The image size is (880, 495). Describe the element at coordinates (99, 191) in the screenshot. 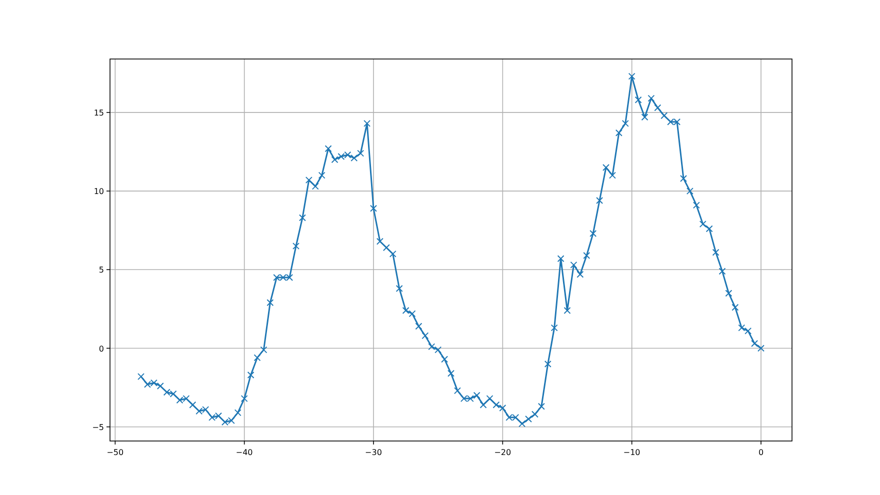

I see `y-tick-label: 10` at that location.